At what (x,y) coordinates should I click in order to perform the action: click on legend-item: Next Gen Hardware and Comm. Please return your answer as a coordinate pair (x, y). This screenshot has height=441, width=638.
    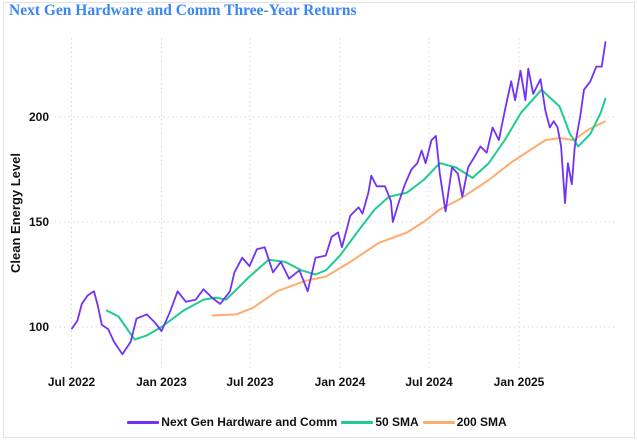
    Looking at the image, I should click on (232, 422).